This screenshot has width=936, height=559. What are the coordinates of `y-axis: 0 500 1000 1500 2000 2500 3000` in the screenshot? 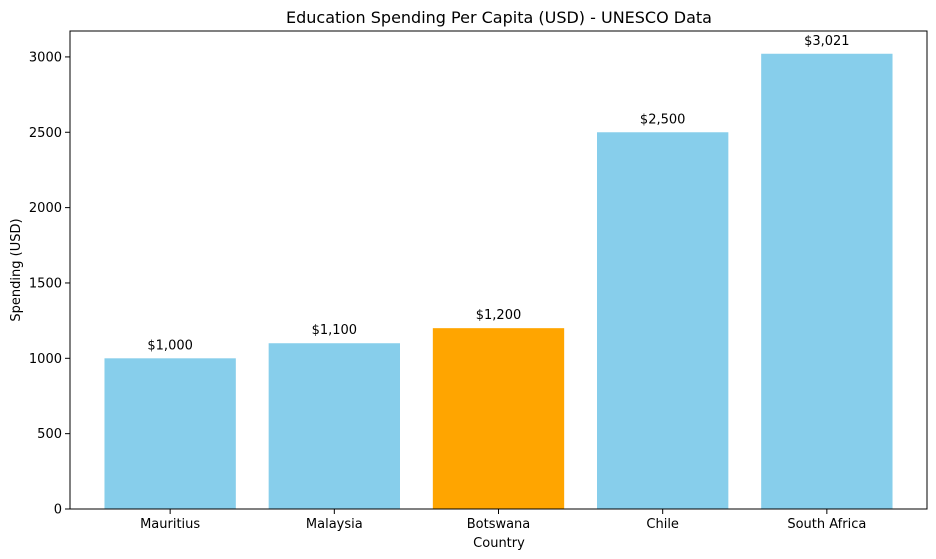 It's located at (49, 284).